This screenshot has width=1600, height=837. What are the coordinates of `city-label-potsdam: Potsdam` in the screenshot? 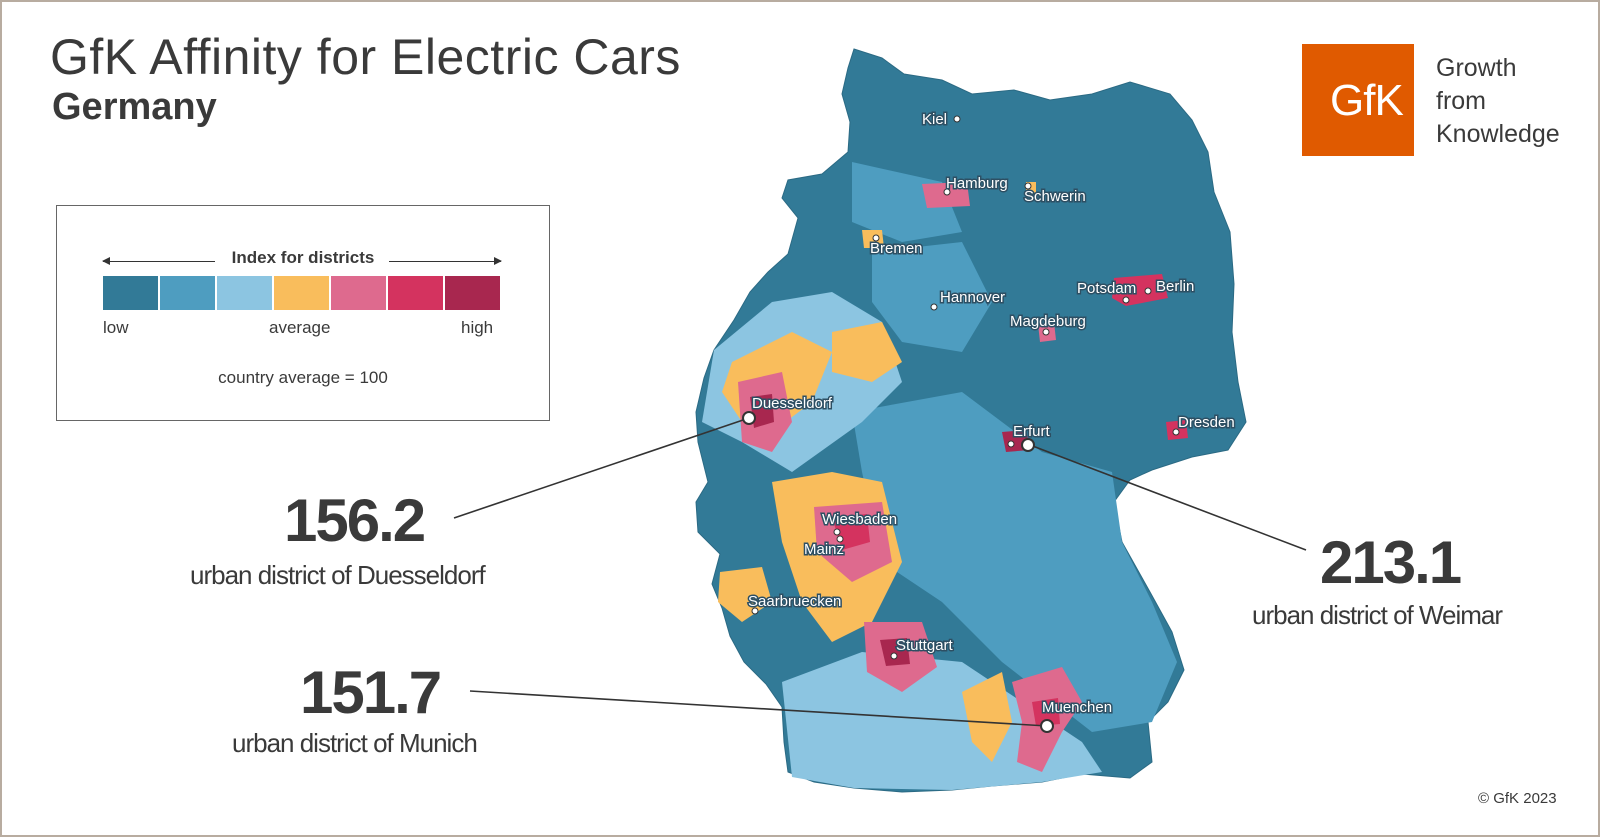 It's located at (1106, 288).